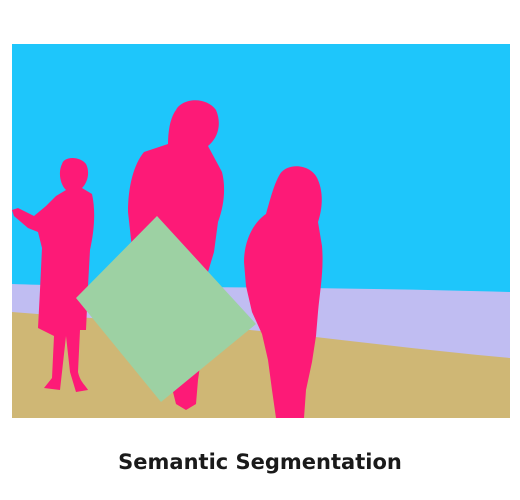 Image resolution: width=520 pixels, height=500 pixels. Describe the element at coordinates (166, 309) in the screenshot. I see `kite-region` at that location.